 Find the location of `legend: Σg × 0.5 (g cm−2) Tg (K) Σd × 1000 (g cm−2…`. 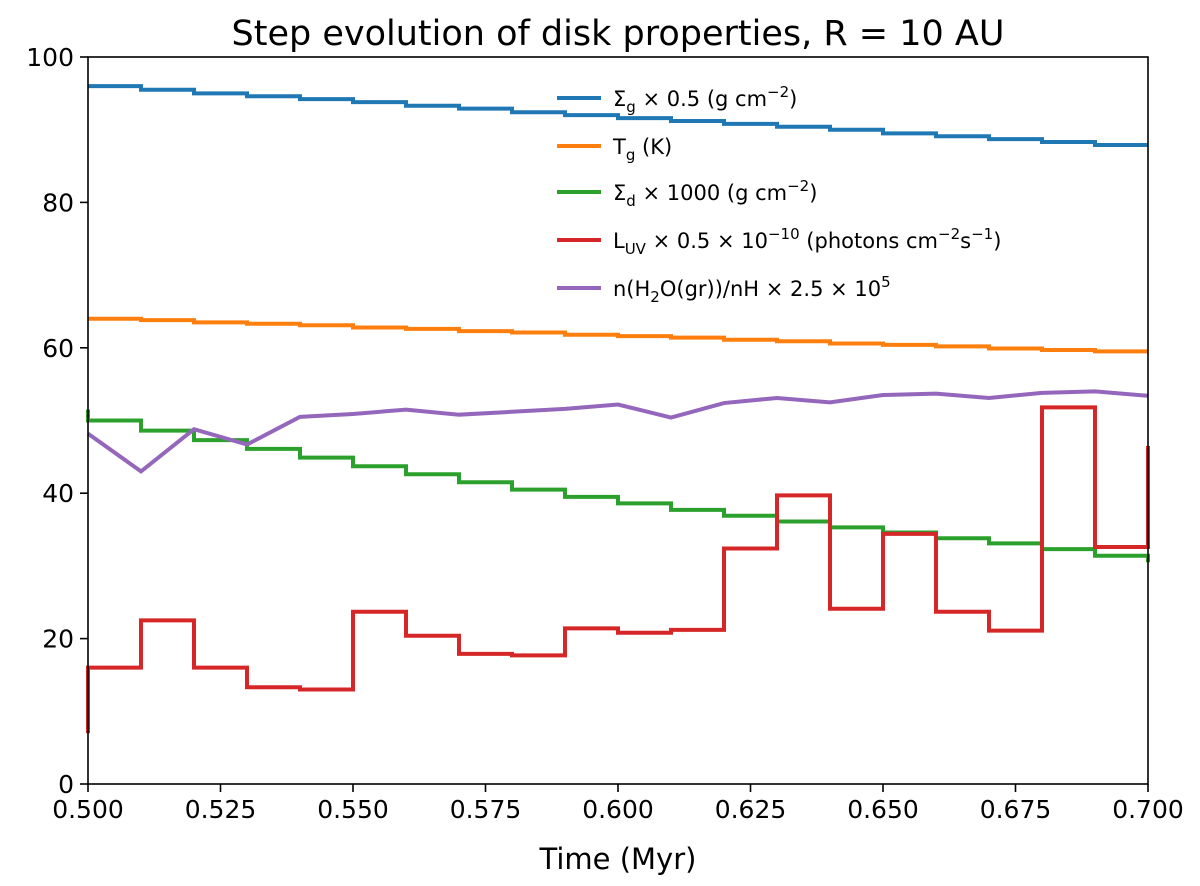

legend: Σg × 0.5 (g cm−2) Tg (K) Σd × 1000 (g cm−2… is located at coordinates (779, 194).